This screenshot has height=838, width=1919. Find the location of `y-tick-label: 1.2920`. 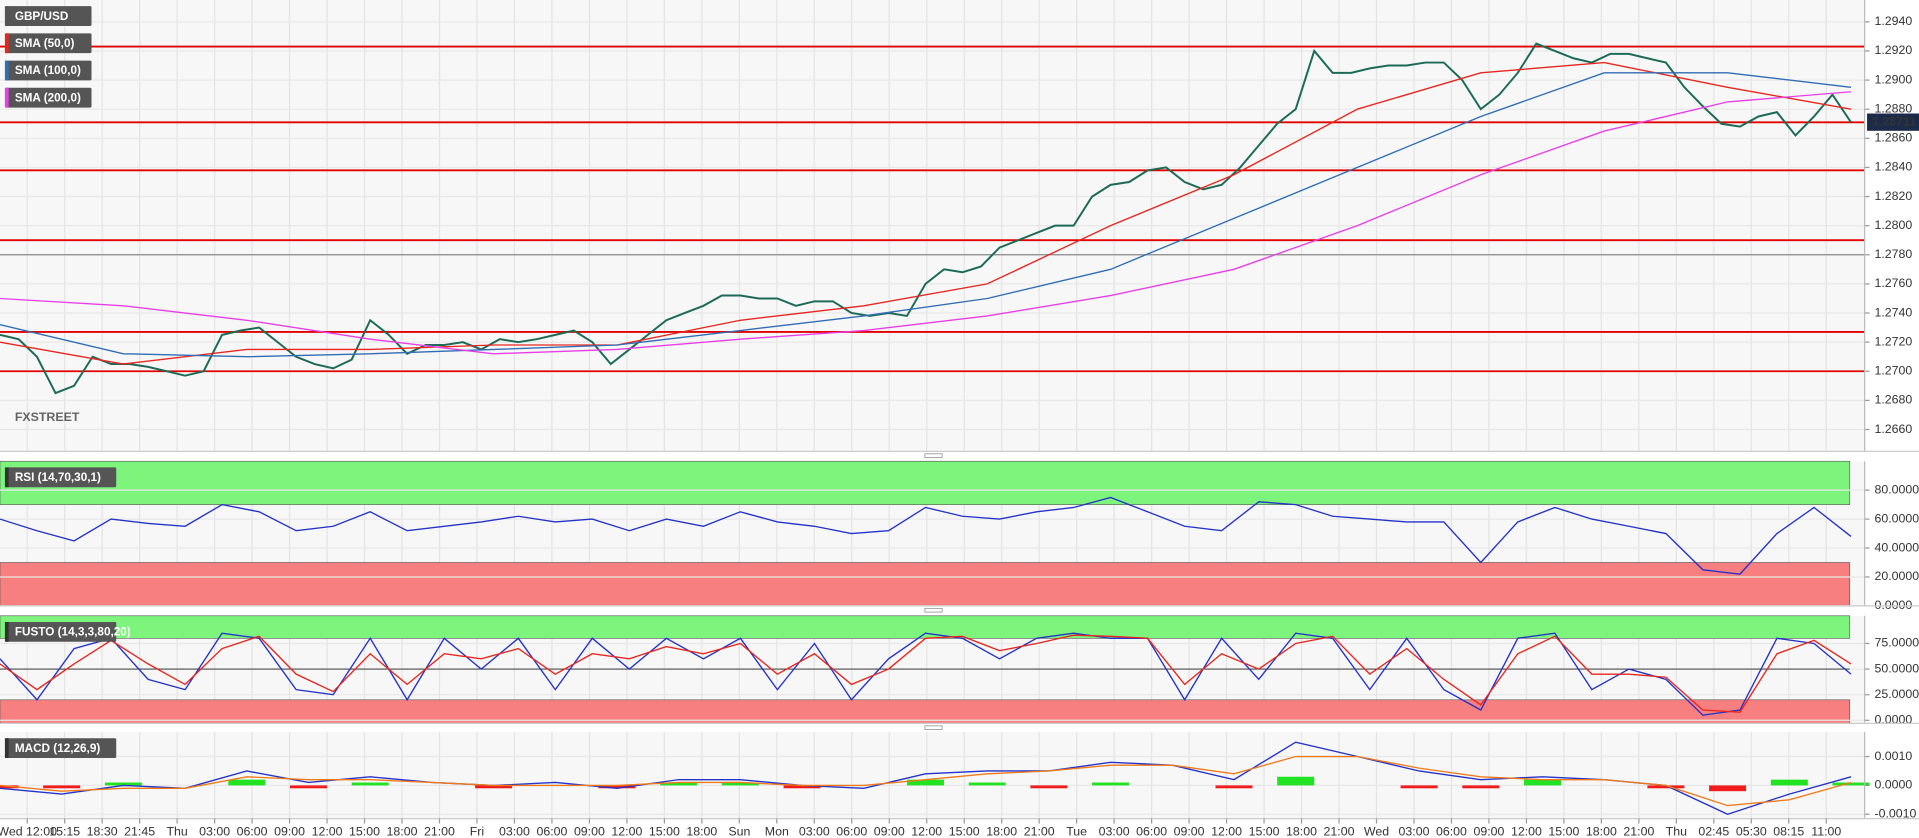

y-tick-label: 1.2920 is located at coordinates (1893, 50).